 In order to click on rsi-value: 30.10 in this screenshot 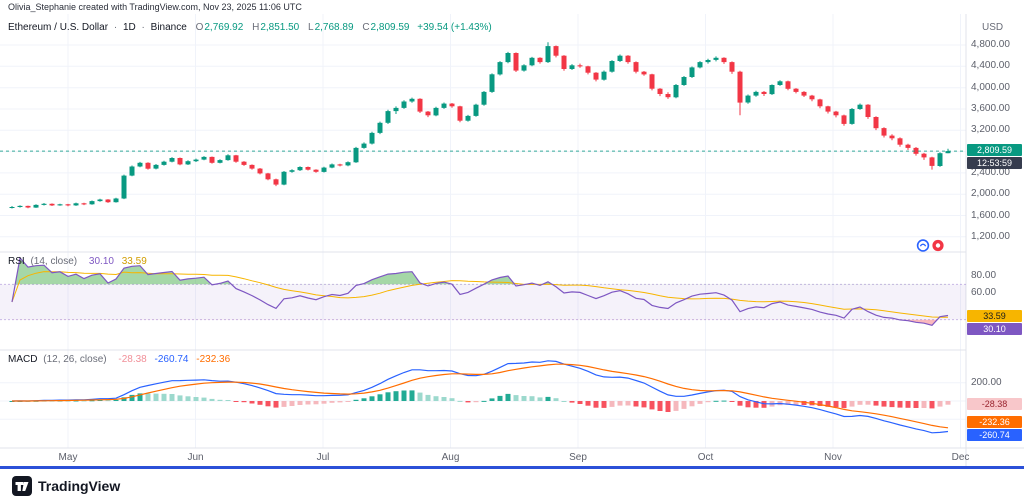, I will do `click(101, 261)`.